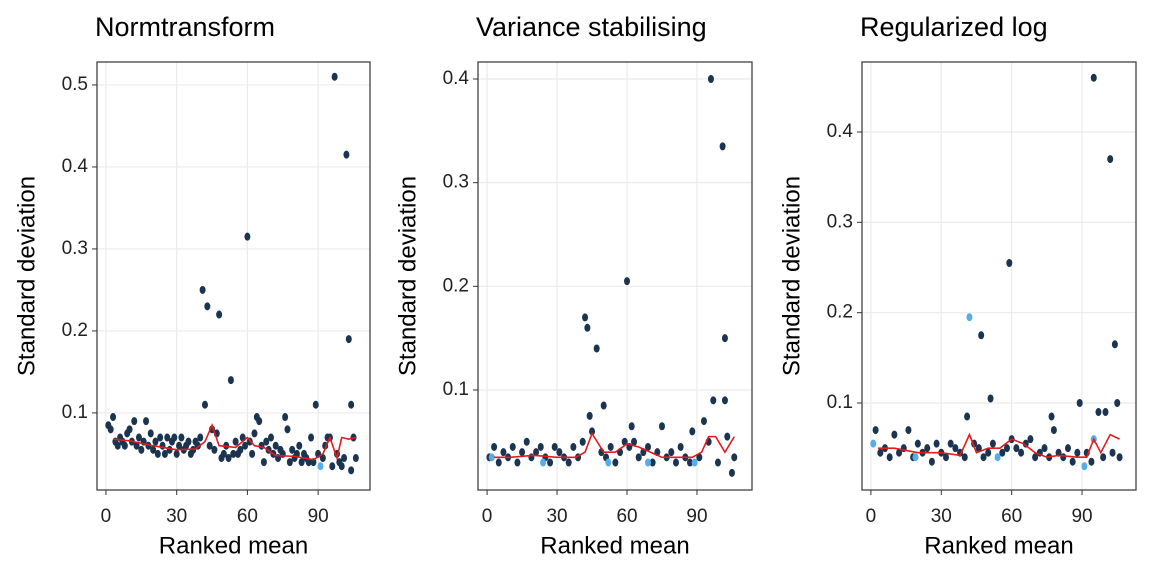  What do you see at coordinates (954, 27) in the screenshot?
I see `panel-title: Regularized log` at bounding box center [954, 27].